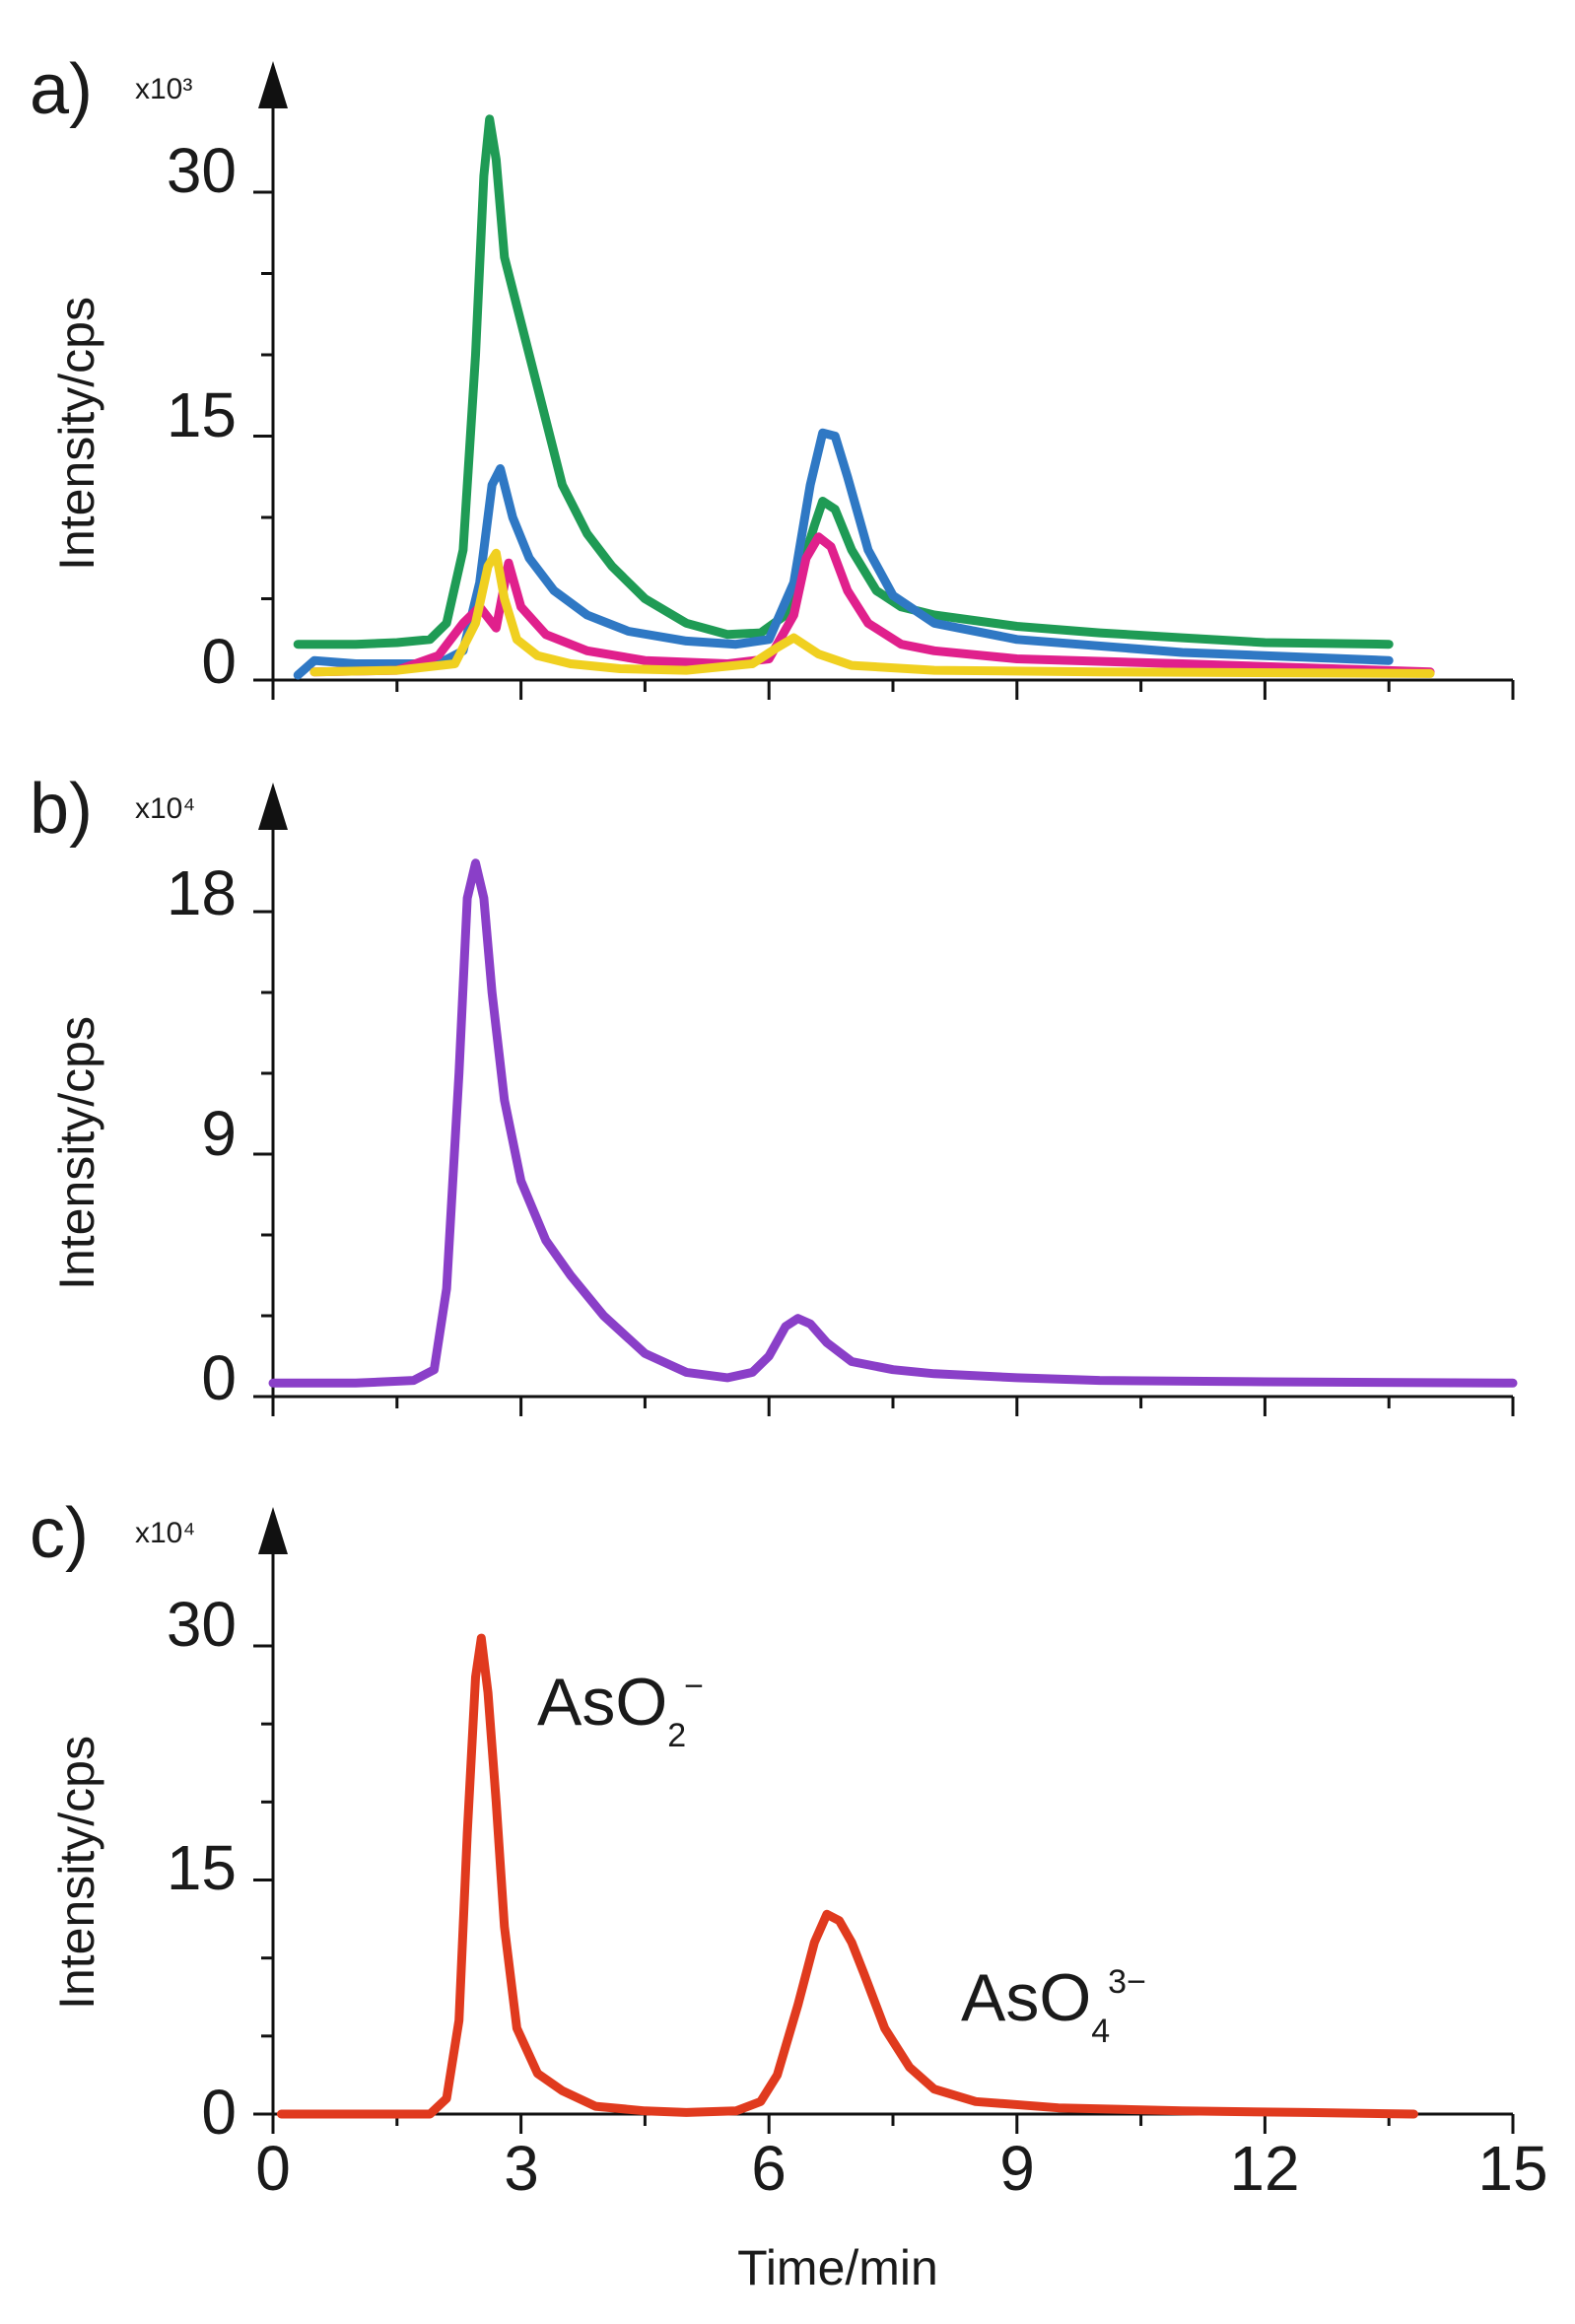 This screenshot has width=1575, height=2324. What do you see at coordinates (1127, 1982) in the screenshot?
I see `annotation-aso4-superscript: 3−` at bounding box center [1127, 1982].